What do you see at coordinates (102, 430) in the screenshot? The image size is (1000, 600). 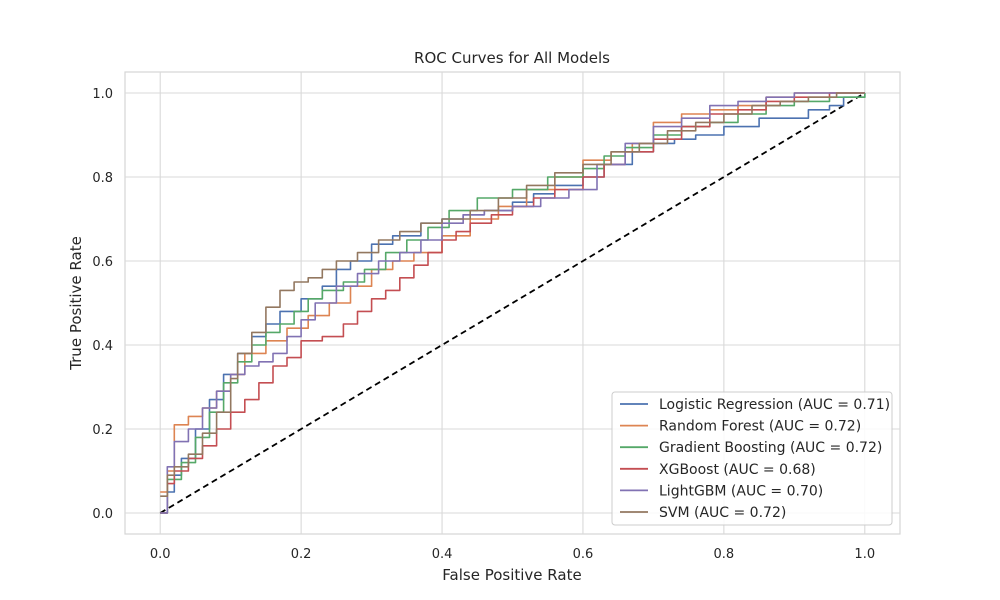 I see `y-tick-label: 0.2` at bounding box center [102, 430].